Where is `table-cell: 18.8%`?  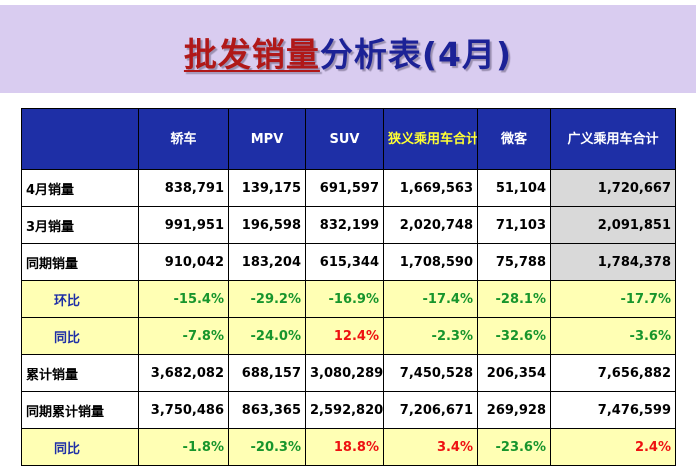 table-cell: 18.8% is located at coordinates (344, 447).